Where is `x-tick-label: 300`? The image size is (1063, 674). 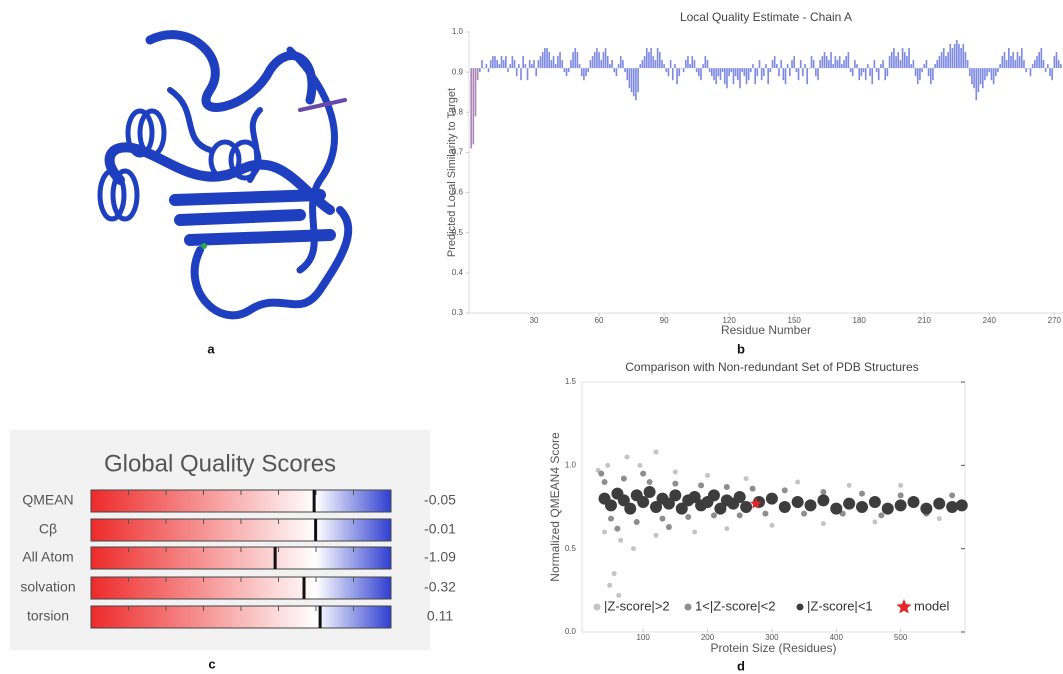 x-tick-label: 300 is located at coordinates (772, 637).